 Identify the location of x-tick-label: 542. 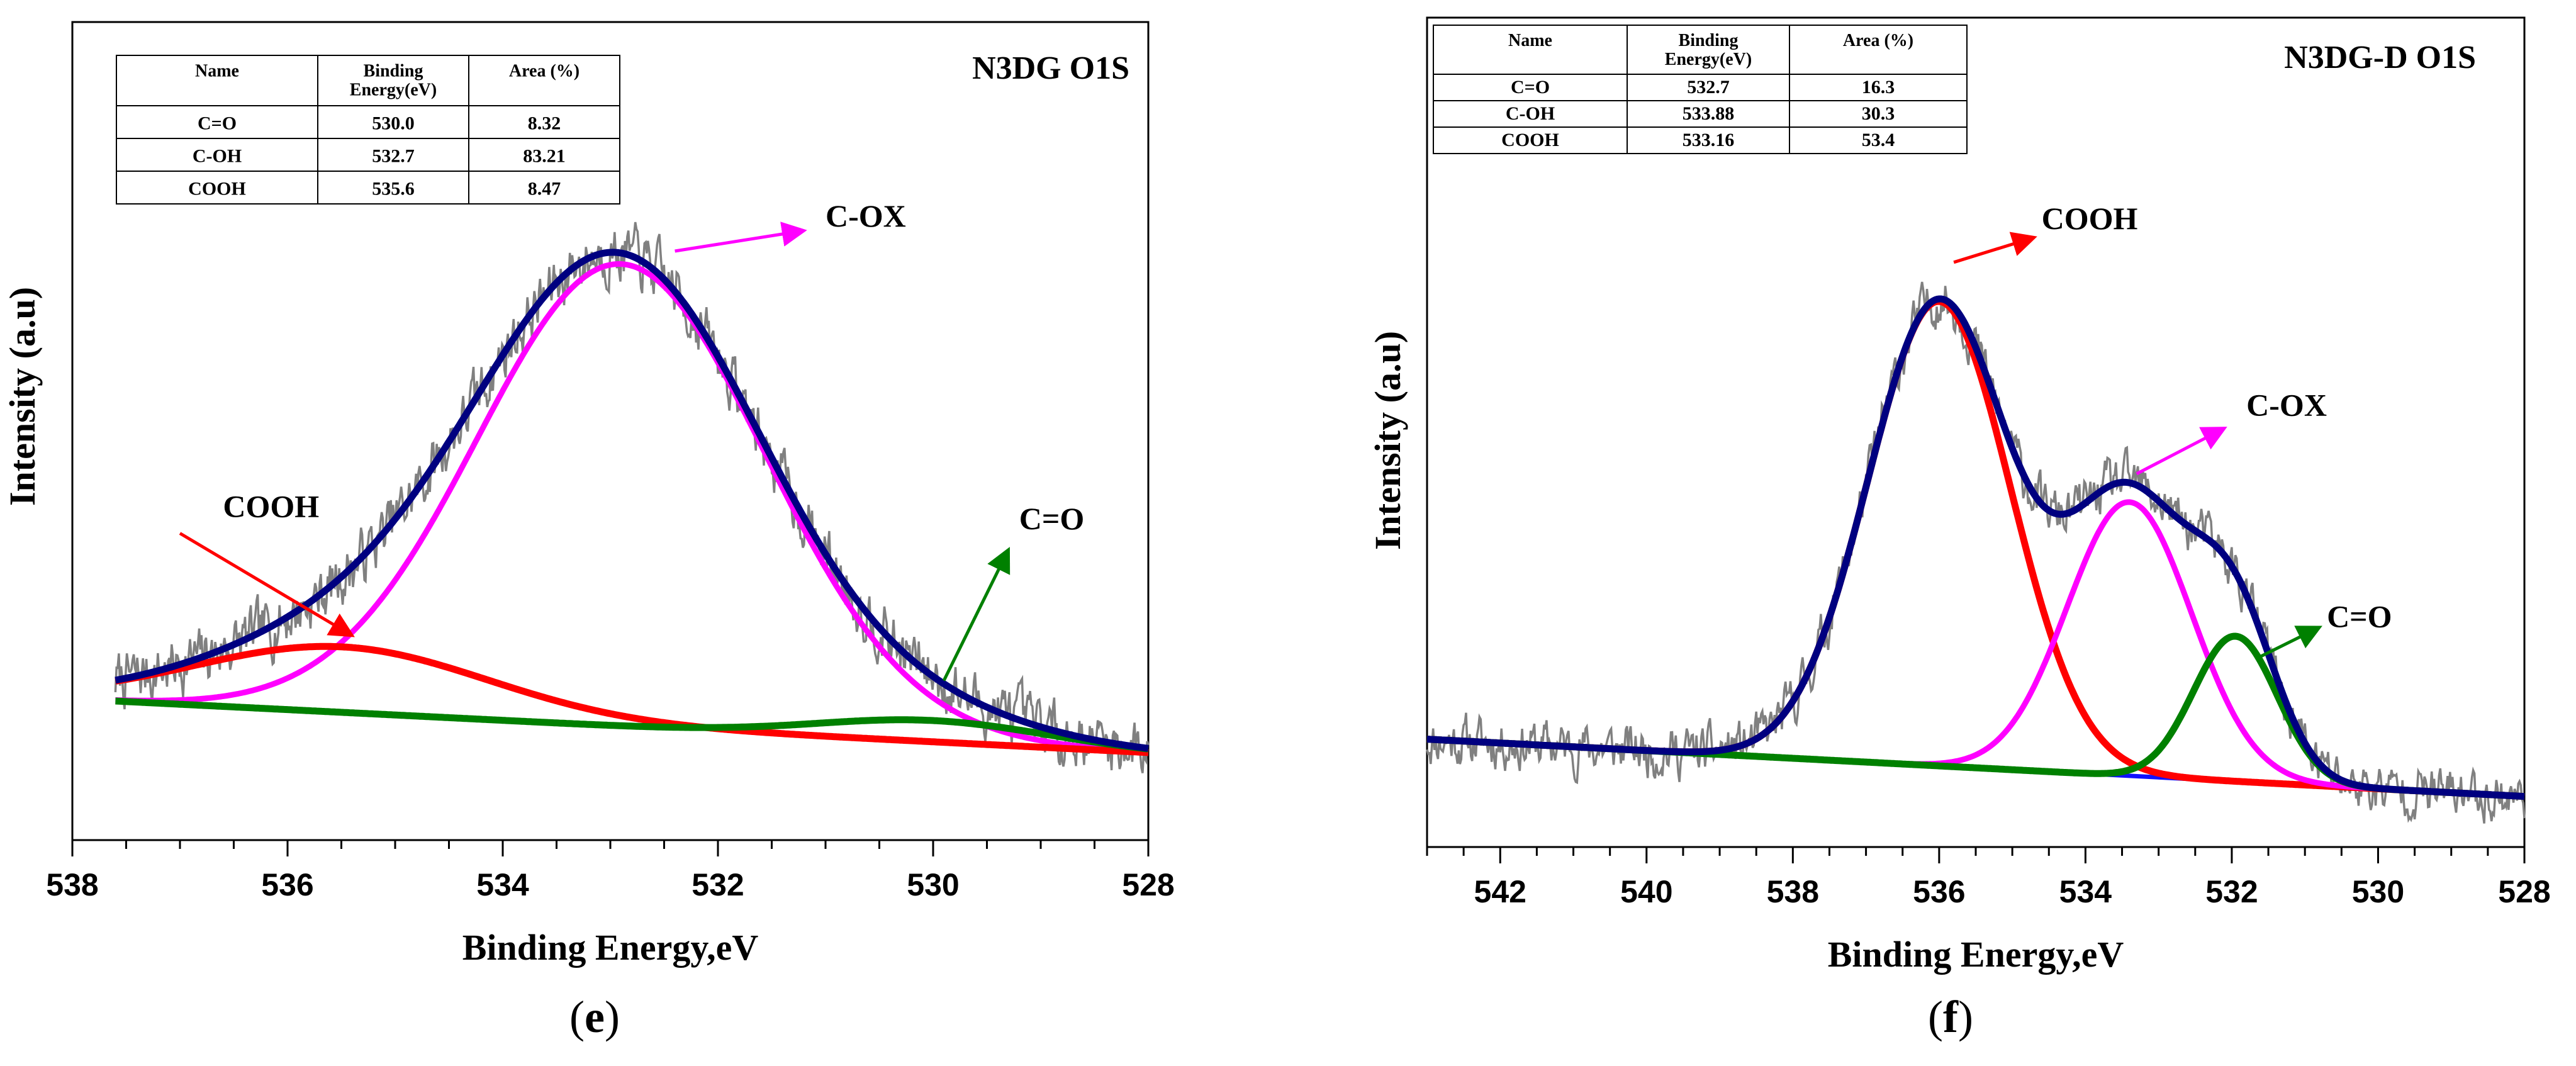
(1500, 891).